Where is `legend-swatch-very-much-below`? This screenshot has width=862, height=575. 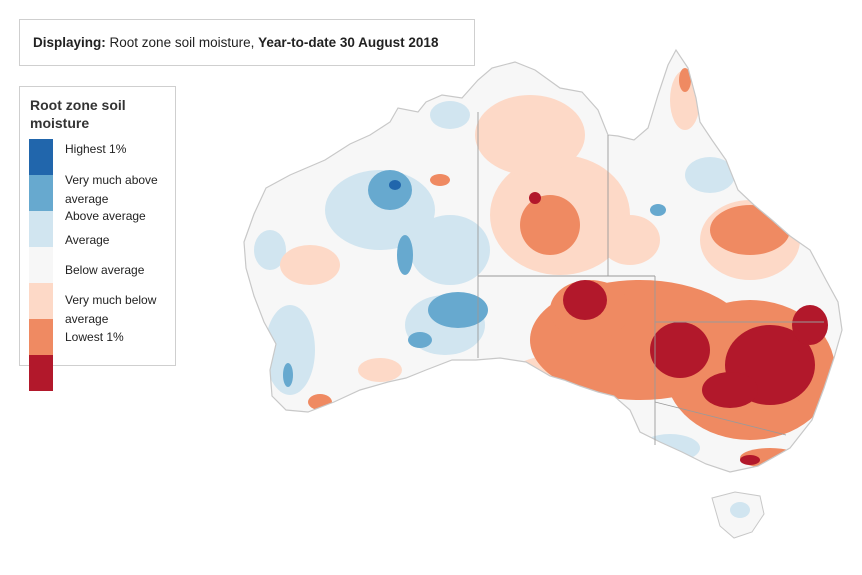
legend-swatch-very-much-below is located at coordinates (41, 337).